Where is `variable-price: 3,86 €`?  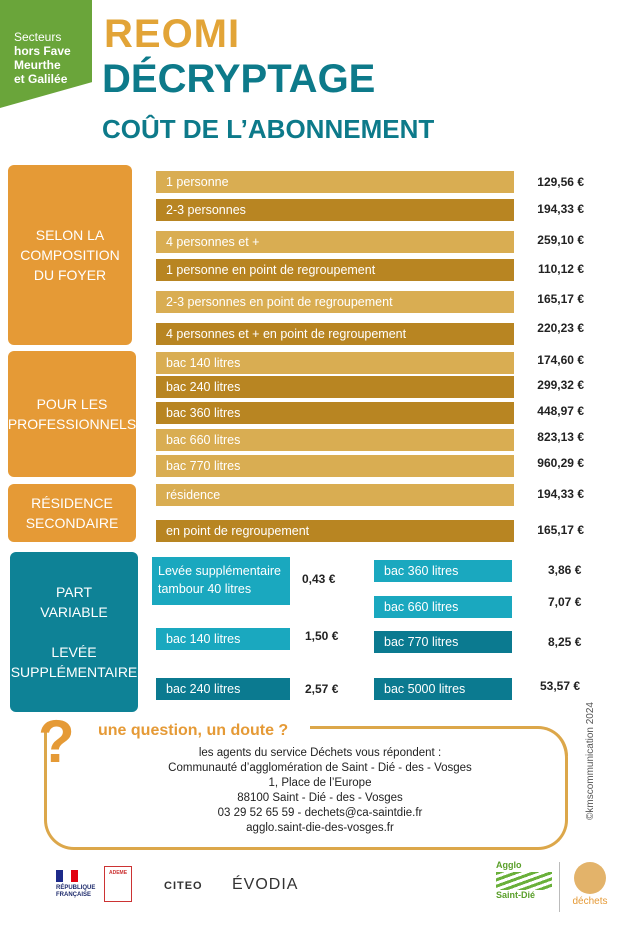
variable-price: 3,86 € is located at coordinates (565, 570).